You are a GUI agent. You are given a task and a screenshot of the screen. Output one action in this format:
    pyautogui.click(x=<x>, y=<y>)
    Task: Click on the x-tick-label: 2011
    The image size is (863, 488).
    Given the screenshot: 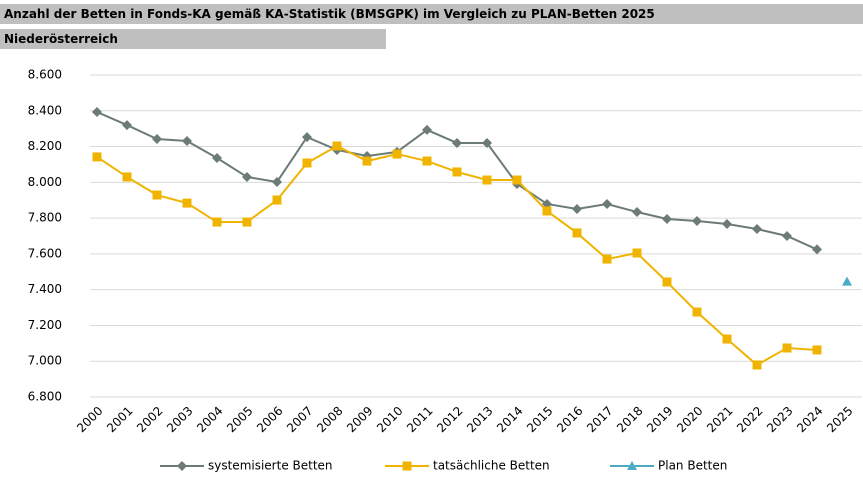 What is the action you would take?
    pyautogui.click(x=419, y=419)
    